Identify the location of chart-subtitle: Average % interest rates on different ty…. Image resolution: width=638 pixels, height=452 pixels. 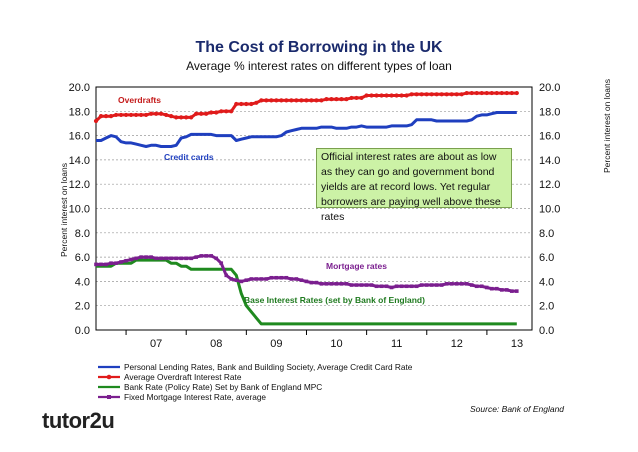
(319, 66).